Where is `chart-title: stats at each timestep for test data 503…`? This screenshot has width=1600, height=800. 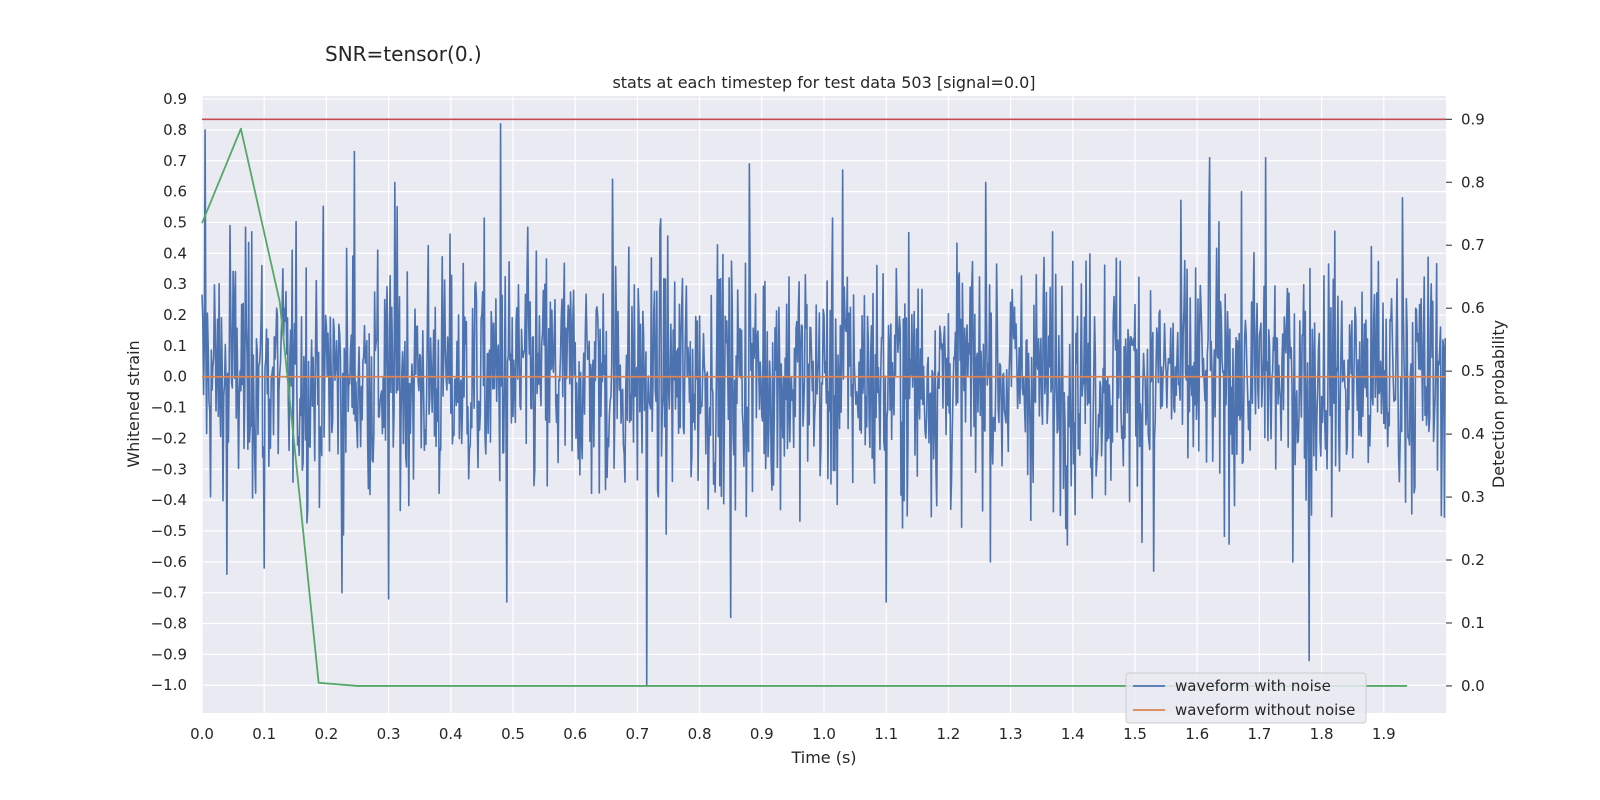
chart-title: stats at each timestep for test data 503… is located at coordinates (823, 82).